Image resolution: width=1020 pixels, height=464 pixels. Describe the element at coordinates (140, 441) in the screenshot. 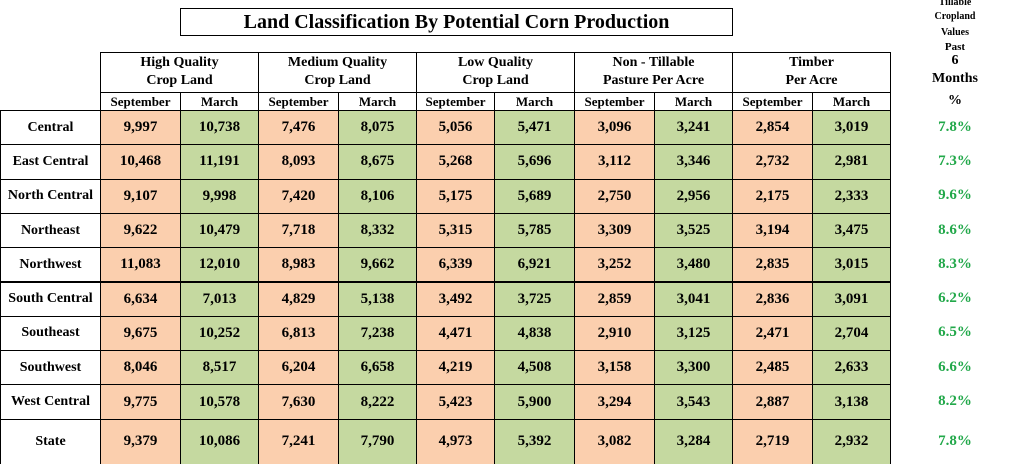

I see `table-cell: 9,379` at that location.